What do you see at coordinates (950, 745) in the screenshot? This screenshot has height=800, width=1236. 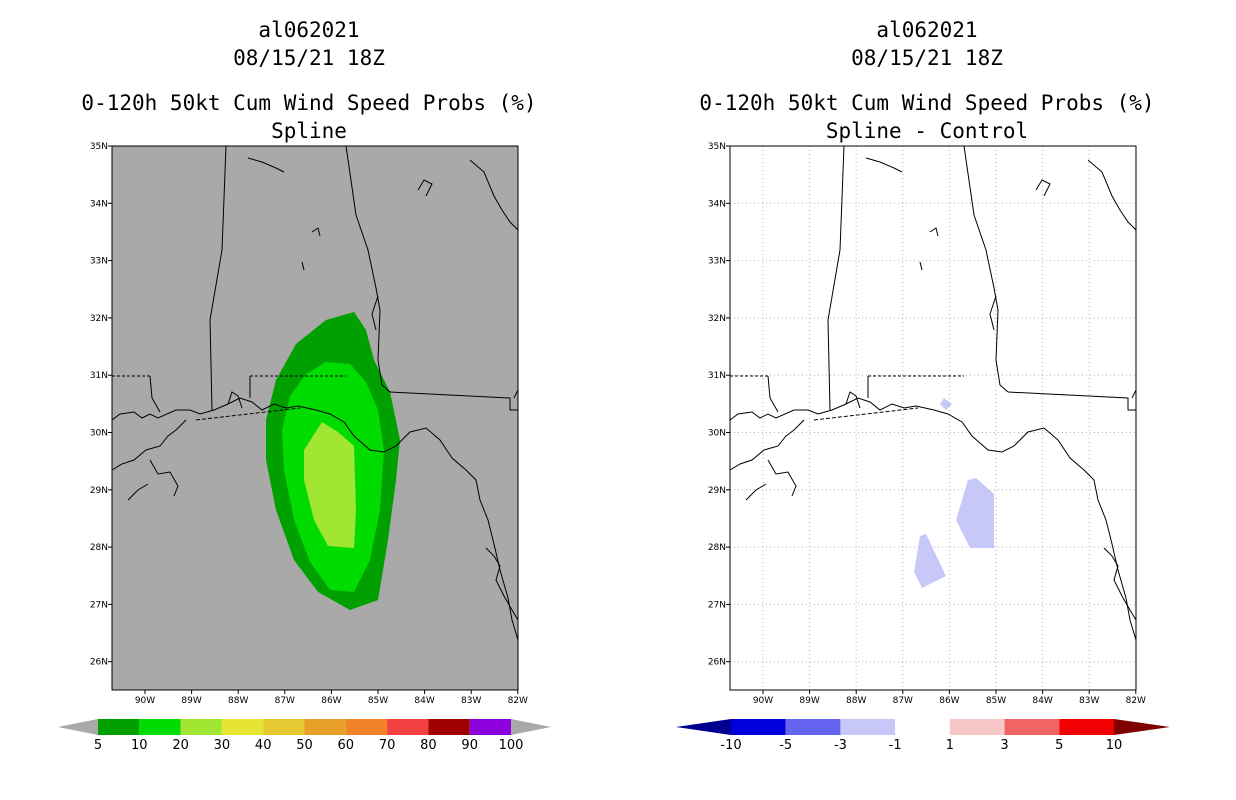 I see `colorbar-label: 1` at bounding box center [950, 745].